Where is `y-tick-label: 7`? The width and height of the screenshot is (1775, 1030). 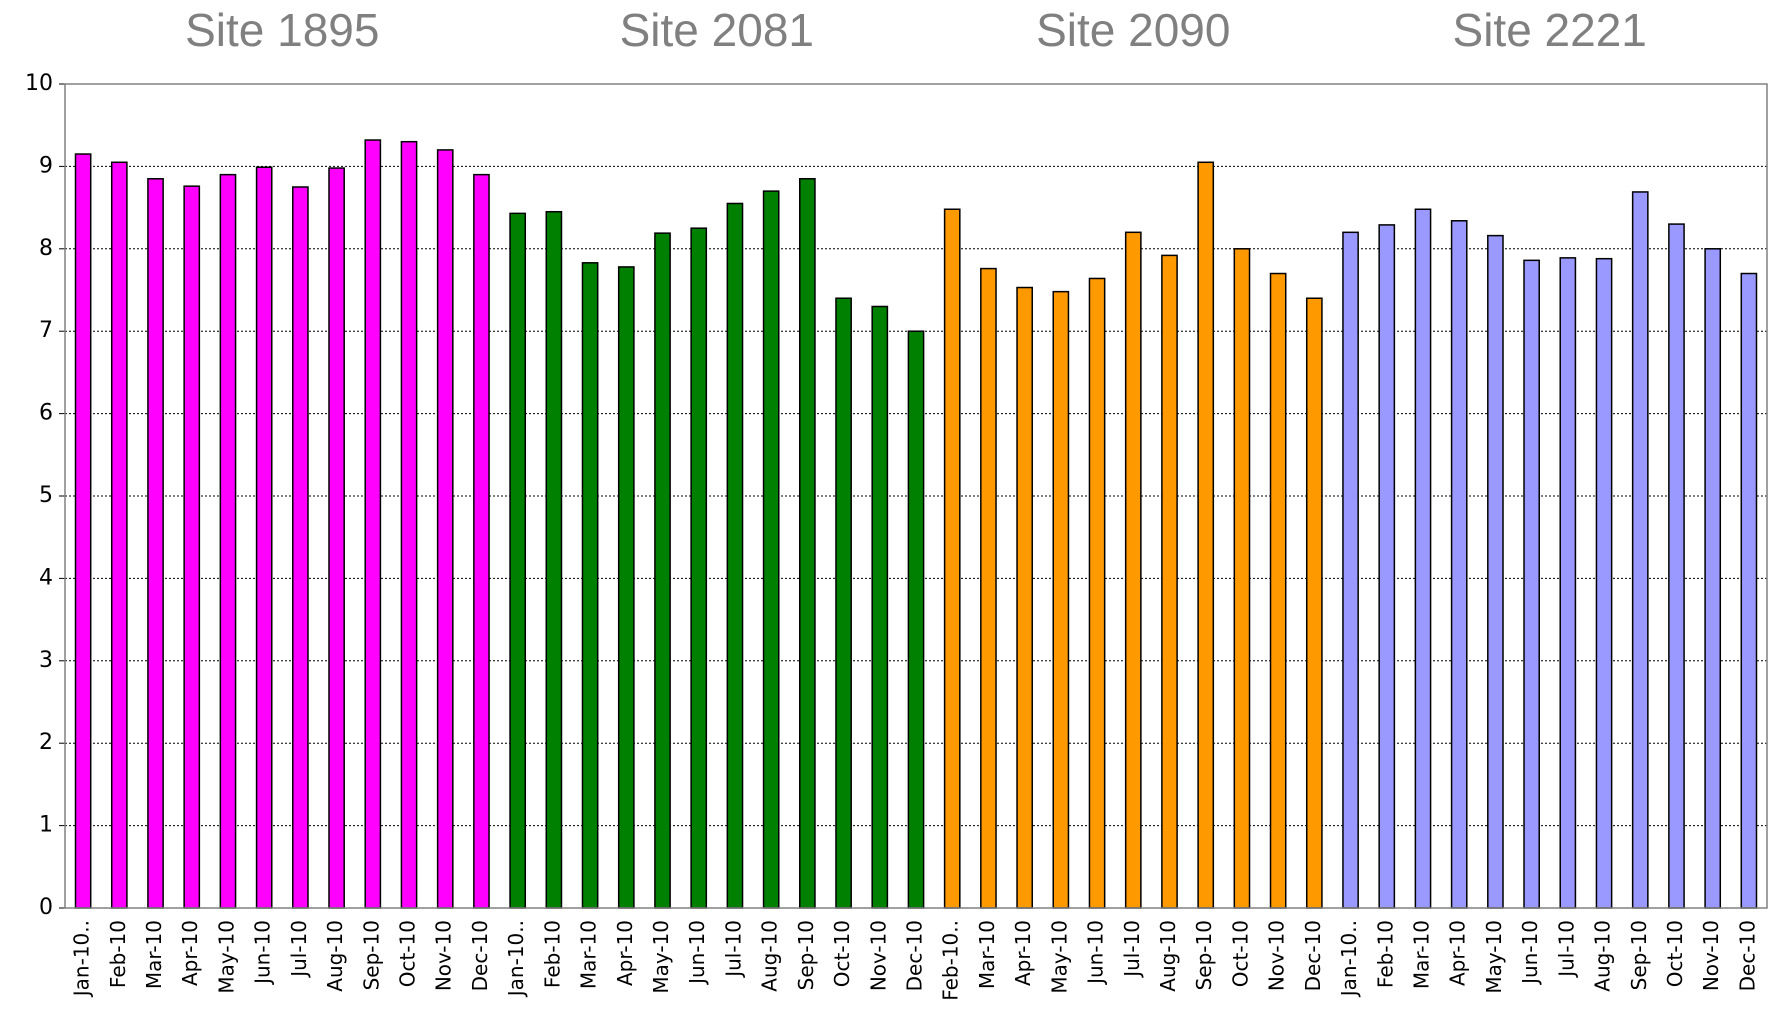
y-tick-label: 7 is located at coordinates (46, 330).